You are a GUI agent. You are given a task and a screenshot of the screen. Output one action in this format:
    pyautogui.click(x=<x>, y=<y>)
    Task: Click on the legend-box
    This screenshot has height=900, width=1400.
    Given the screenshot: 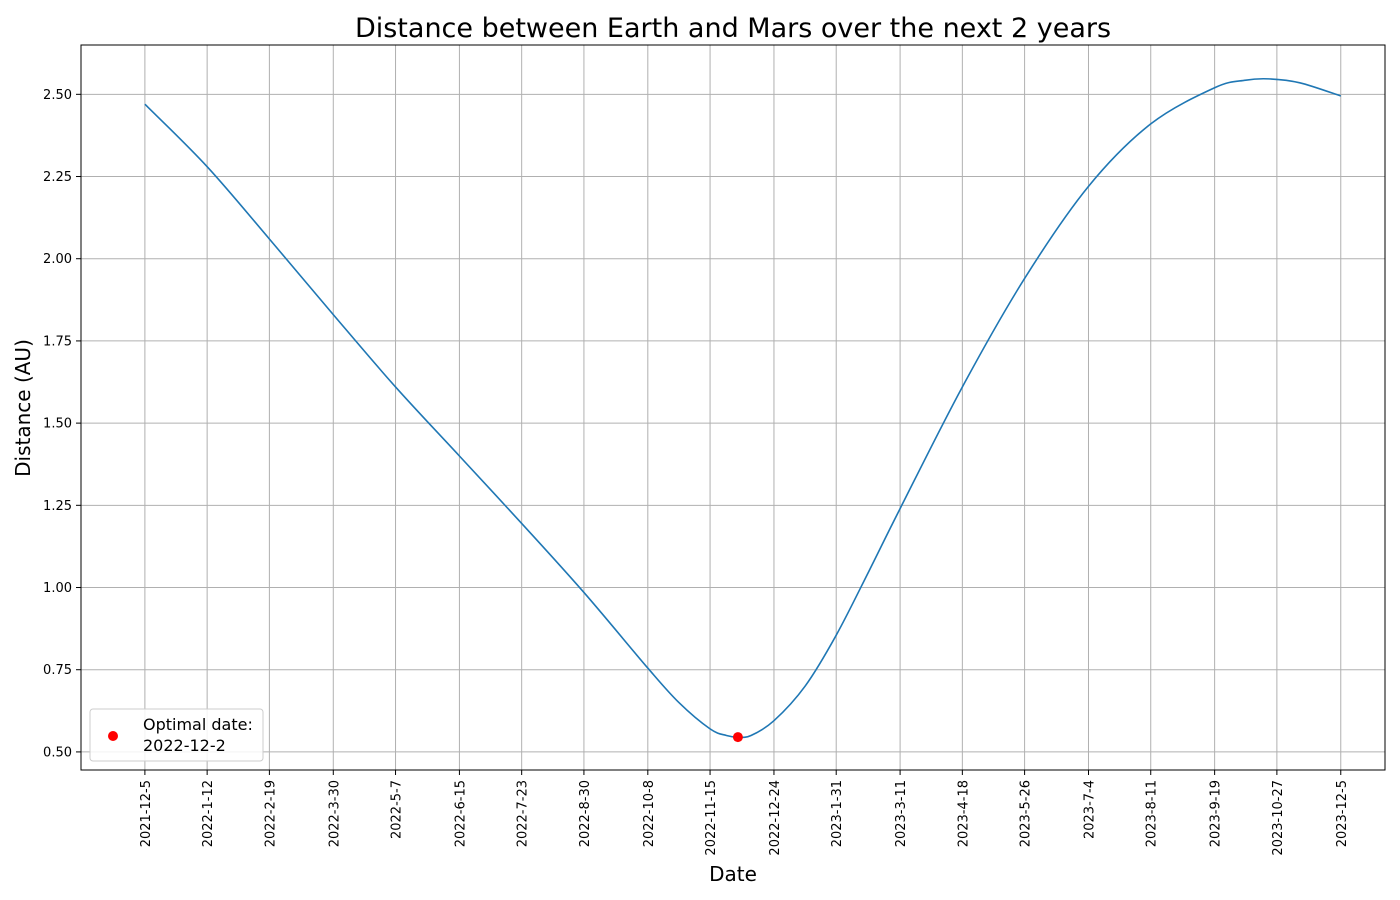 What is the action you would take?
    pyautogui.click(x=176, y=735)
    